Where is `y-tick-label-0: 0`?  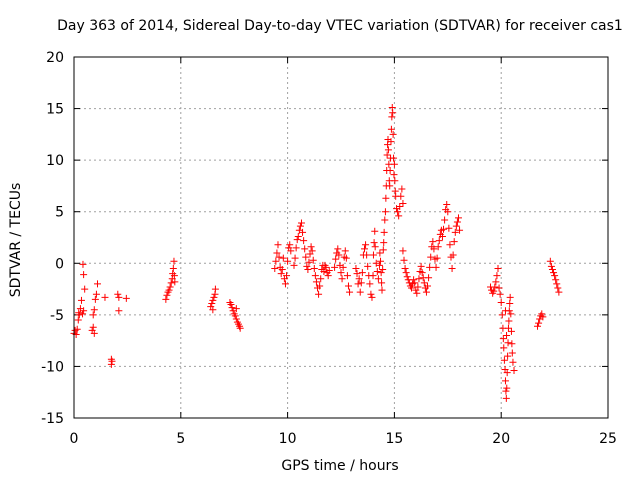 y-tick-label-0: 0 is located at coordinates (59, 264).